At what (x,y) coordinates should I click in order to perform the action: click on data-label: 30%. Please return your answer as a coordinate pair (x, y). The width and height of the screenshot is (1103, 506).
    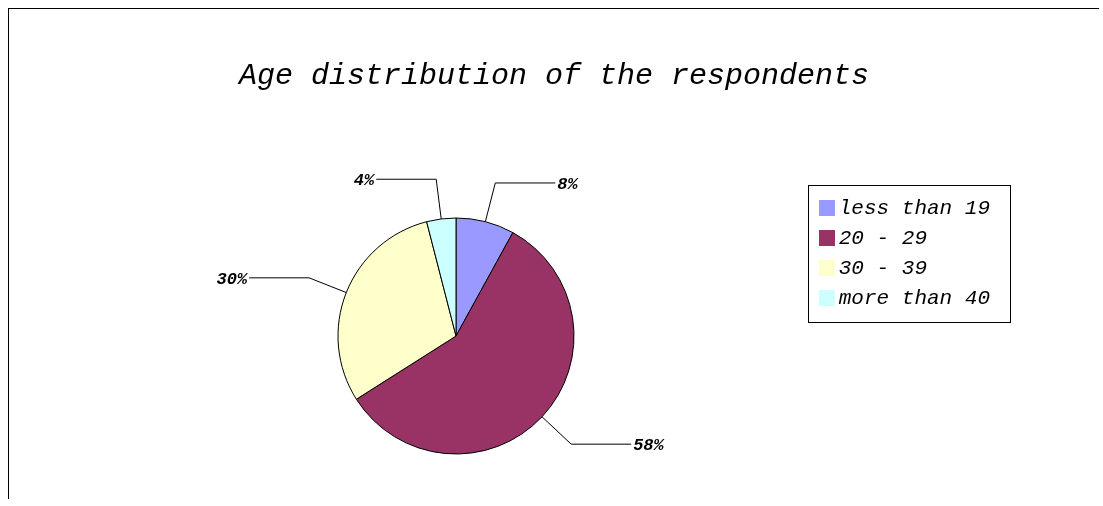
    Looking at the image, I should click on (232, 279).